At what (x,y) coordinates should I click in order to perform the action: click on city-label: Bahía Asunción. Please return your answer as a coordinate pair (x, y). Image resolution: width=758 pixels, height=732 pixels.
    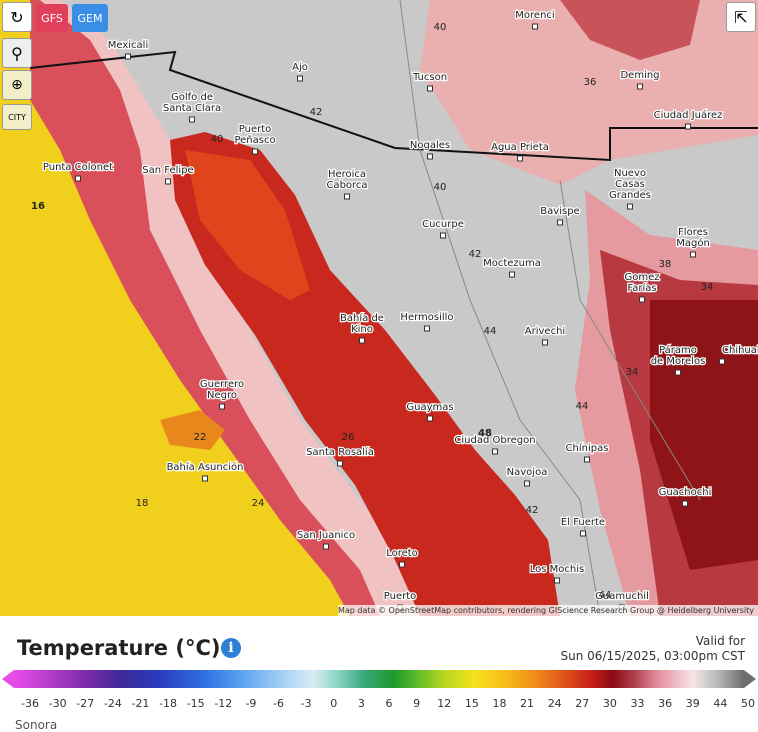
    Looking at the image, I should click on (205, 467).